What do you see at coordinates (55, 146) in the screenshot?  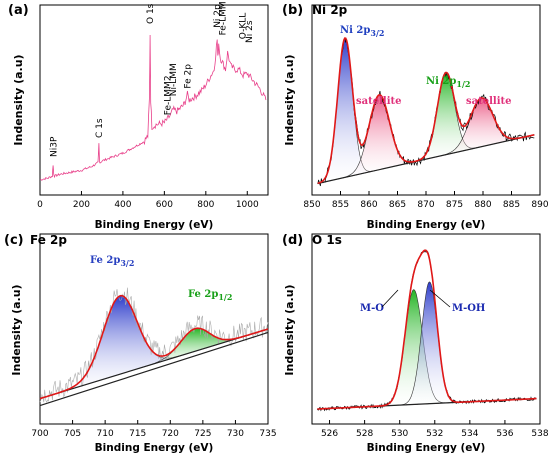 I see `peak-annotation: Ni3P` at bounding box center [55, 146].